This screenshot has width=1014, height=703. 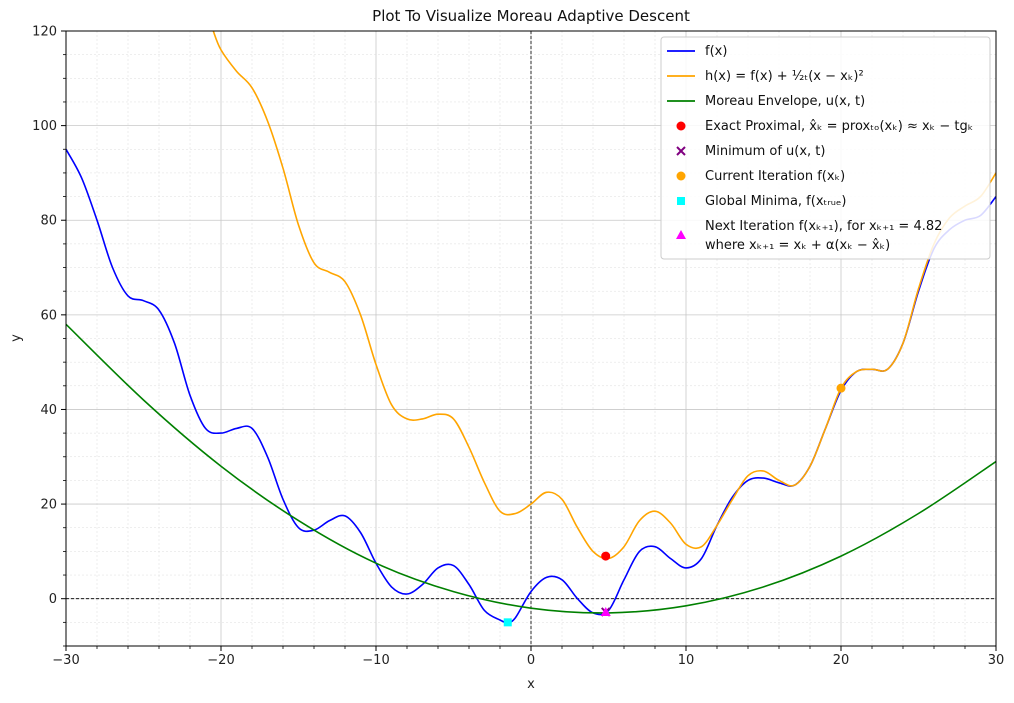 What do you see at coordinates (531, 660) in the screenshot?
I see `x-tick-label: 0` at bounding box center [531, 660].